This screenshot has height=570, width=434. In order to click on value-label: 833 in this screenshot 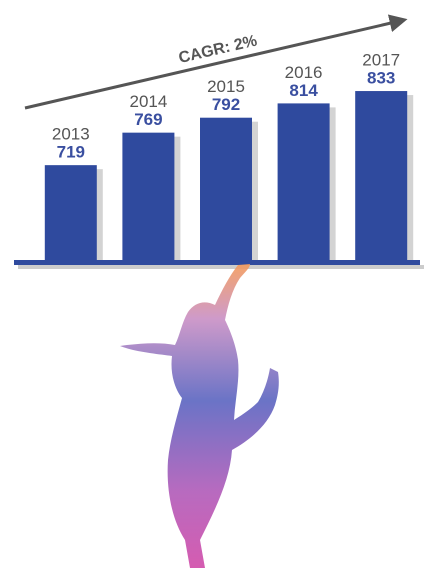, I will do `click(381, 78)`.